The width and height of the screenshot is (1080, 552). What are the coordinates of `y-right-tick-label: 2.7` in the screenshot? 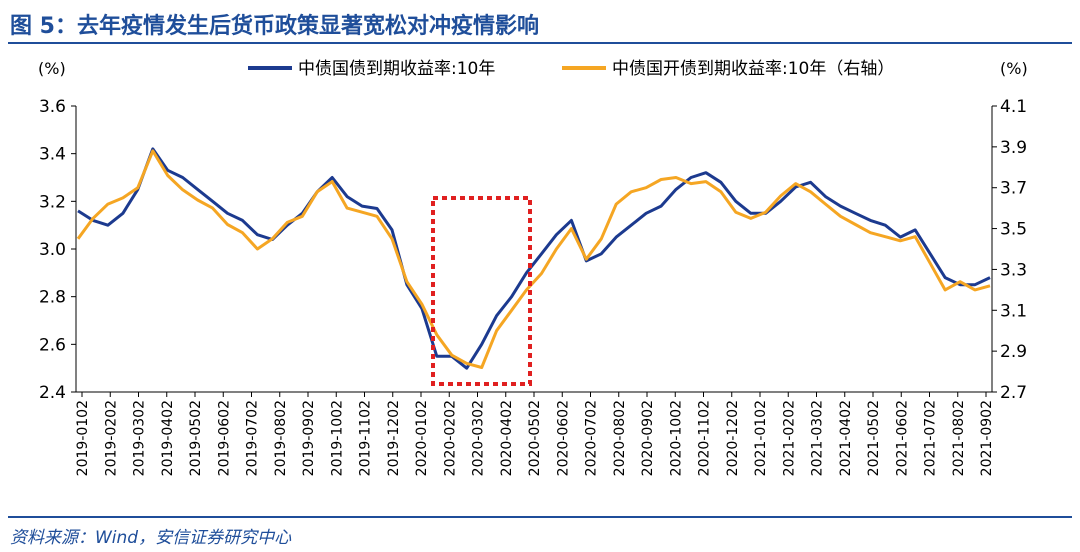 It's located at (1013, 393).